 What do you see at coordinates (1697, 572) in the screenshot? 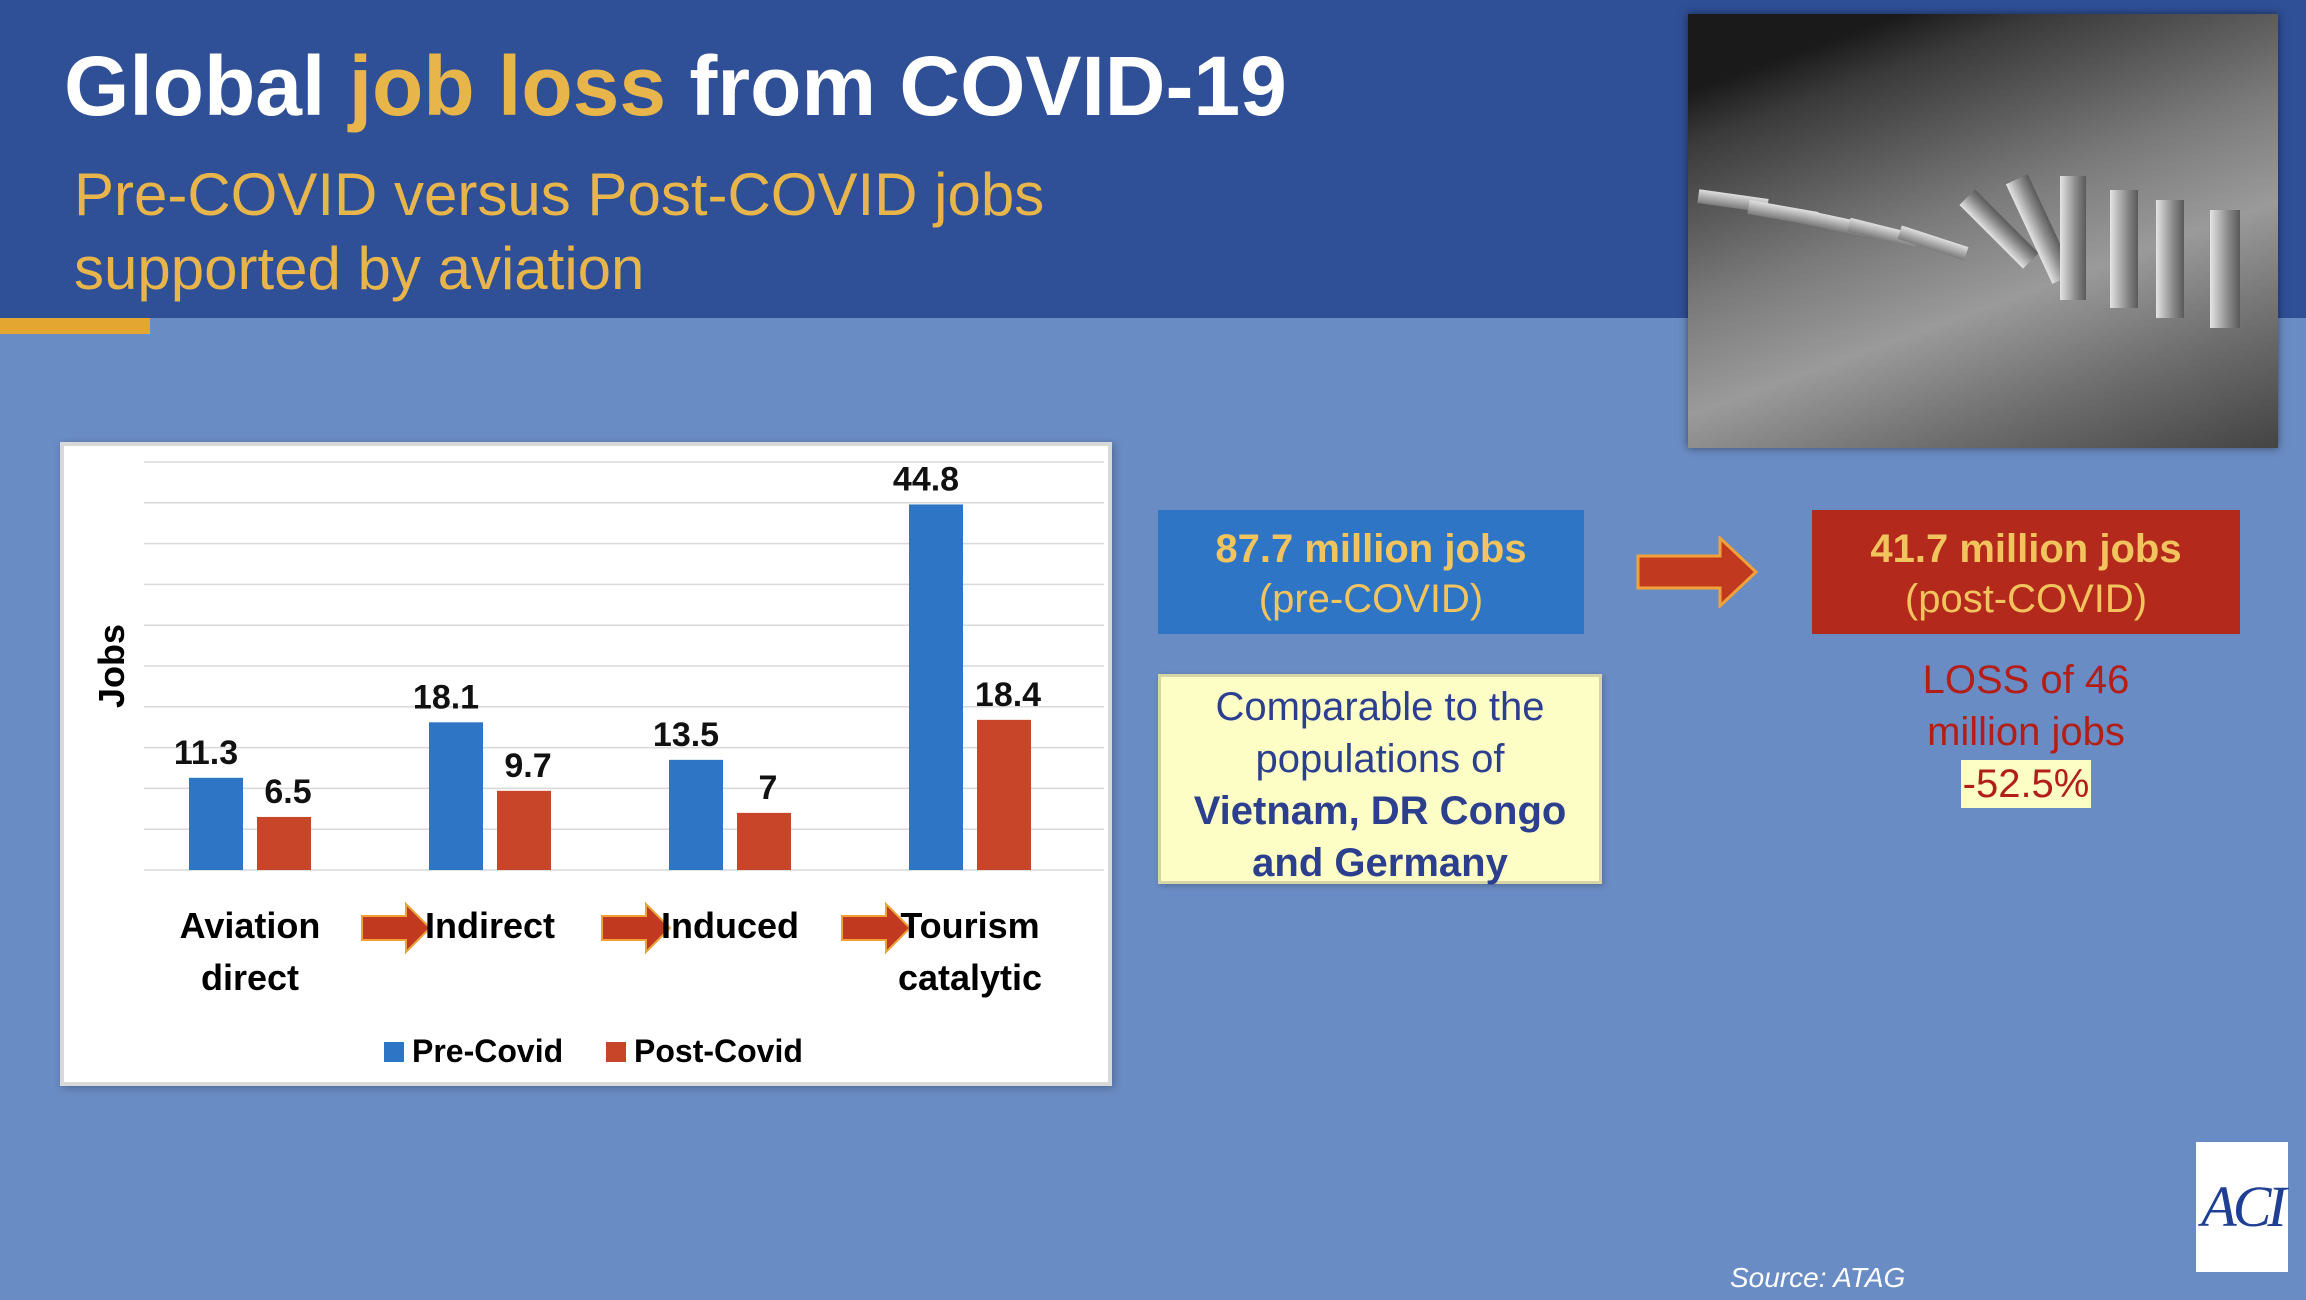
I see `flow-arrow-icon` at bounding box center [1697, 572].